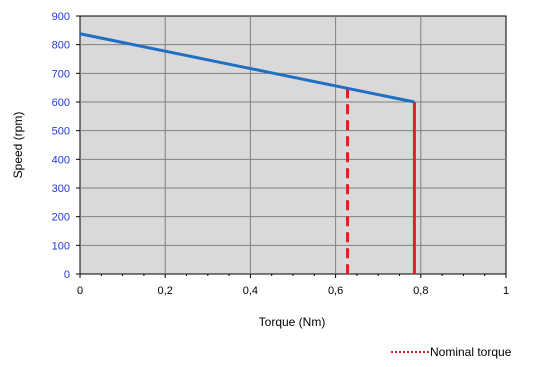 The height and width of the screenshot is (367, 537). Describe the element at coordinates (67, 275) in the screenshot. I see `y-tick-label: 0` at that location.